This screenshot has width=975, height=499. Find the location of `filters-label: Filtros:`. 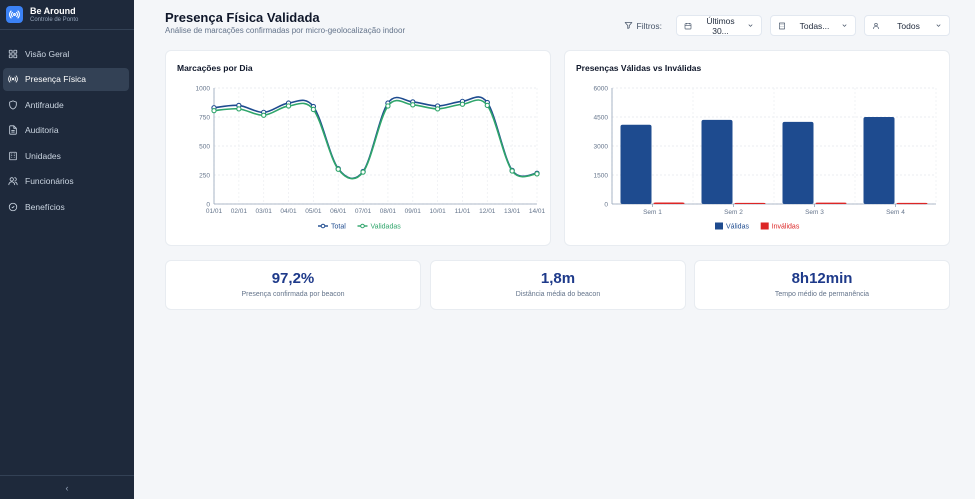

filters-label: Filtros: is located at coordinates (643, 25).